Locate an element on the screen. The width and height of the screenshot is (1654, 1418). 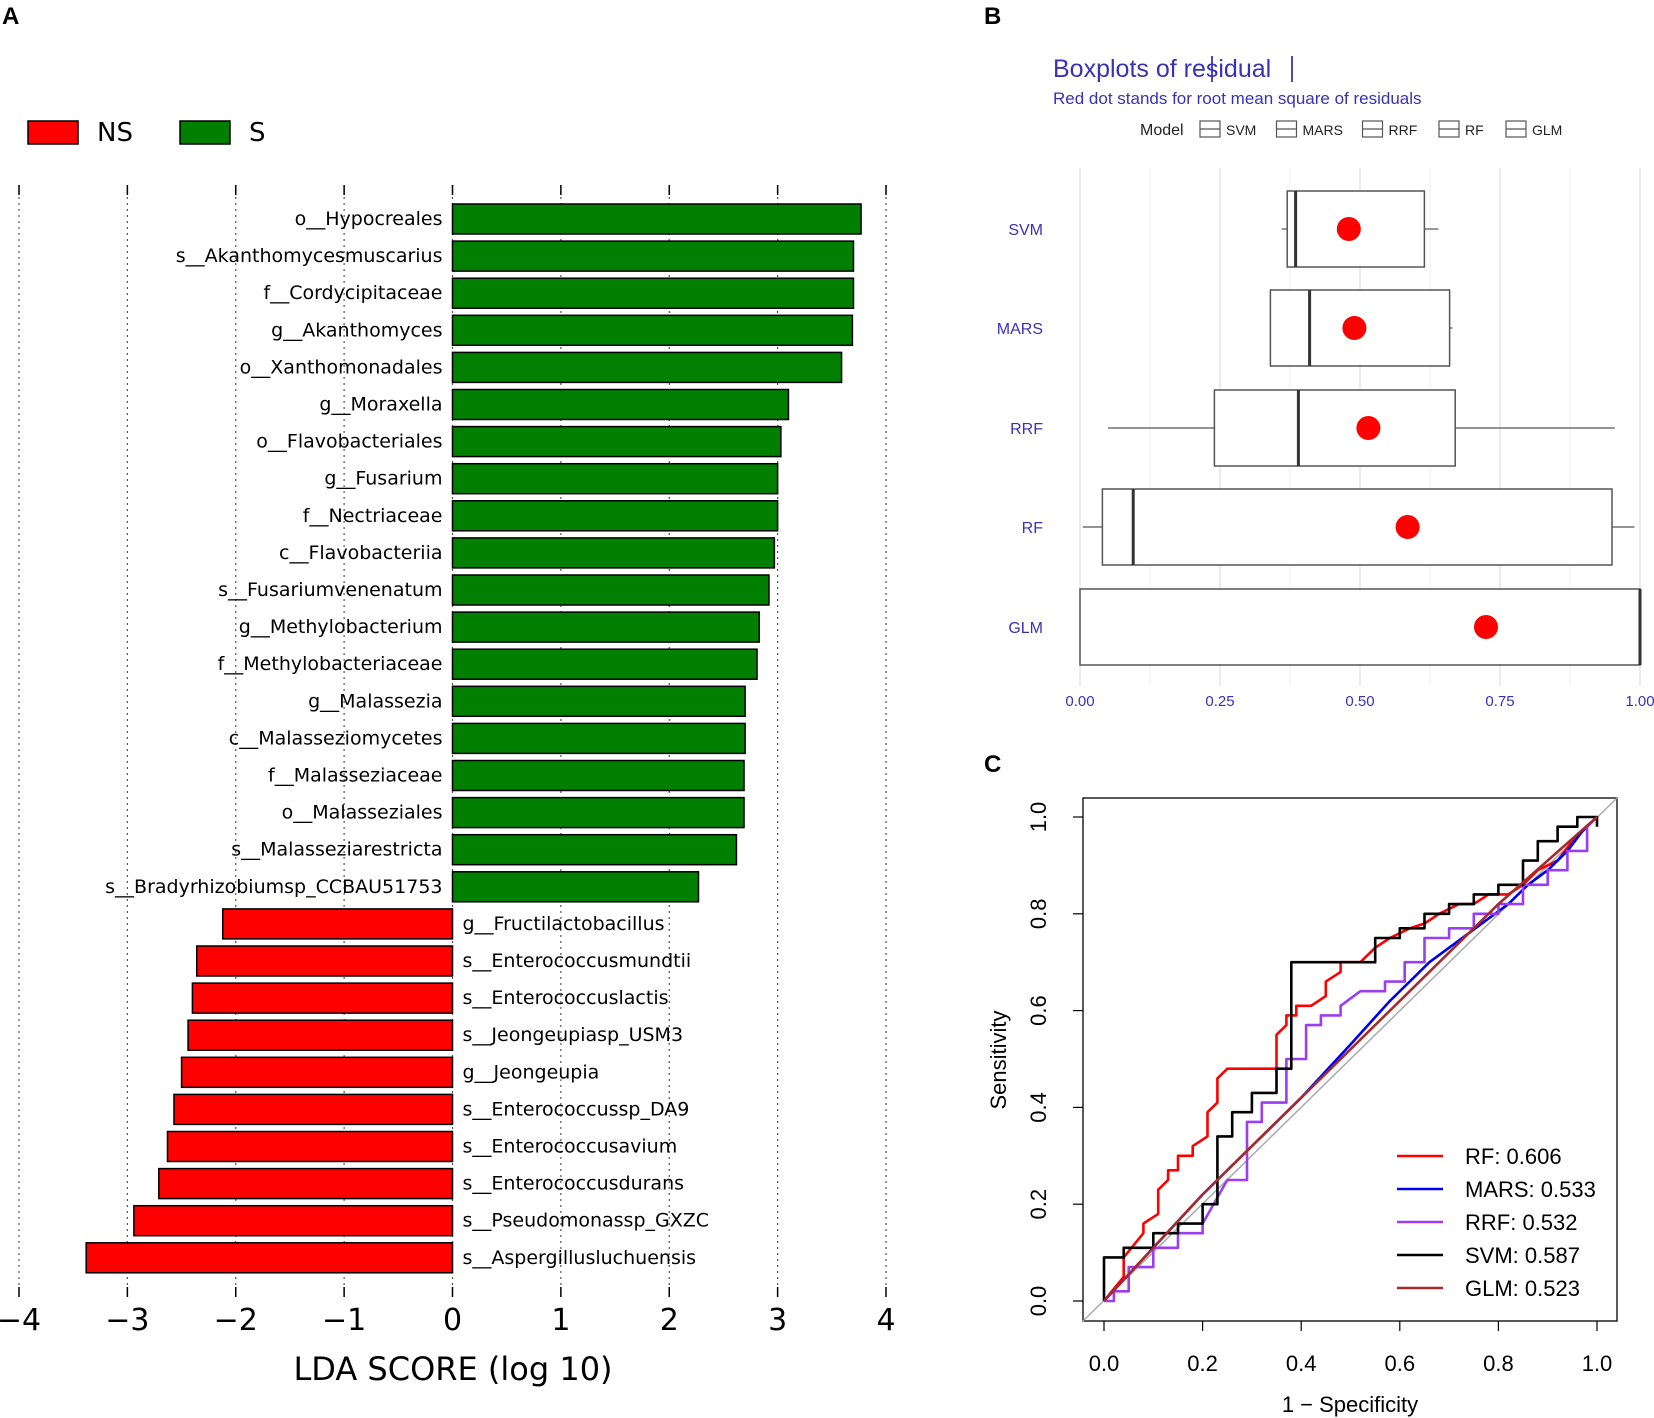
lefse-bar-o-xanthomonadales is located at coordinates (647, 367).